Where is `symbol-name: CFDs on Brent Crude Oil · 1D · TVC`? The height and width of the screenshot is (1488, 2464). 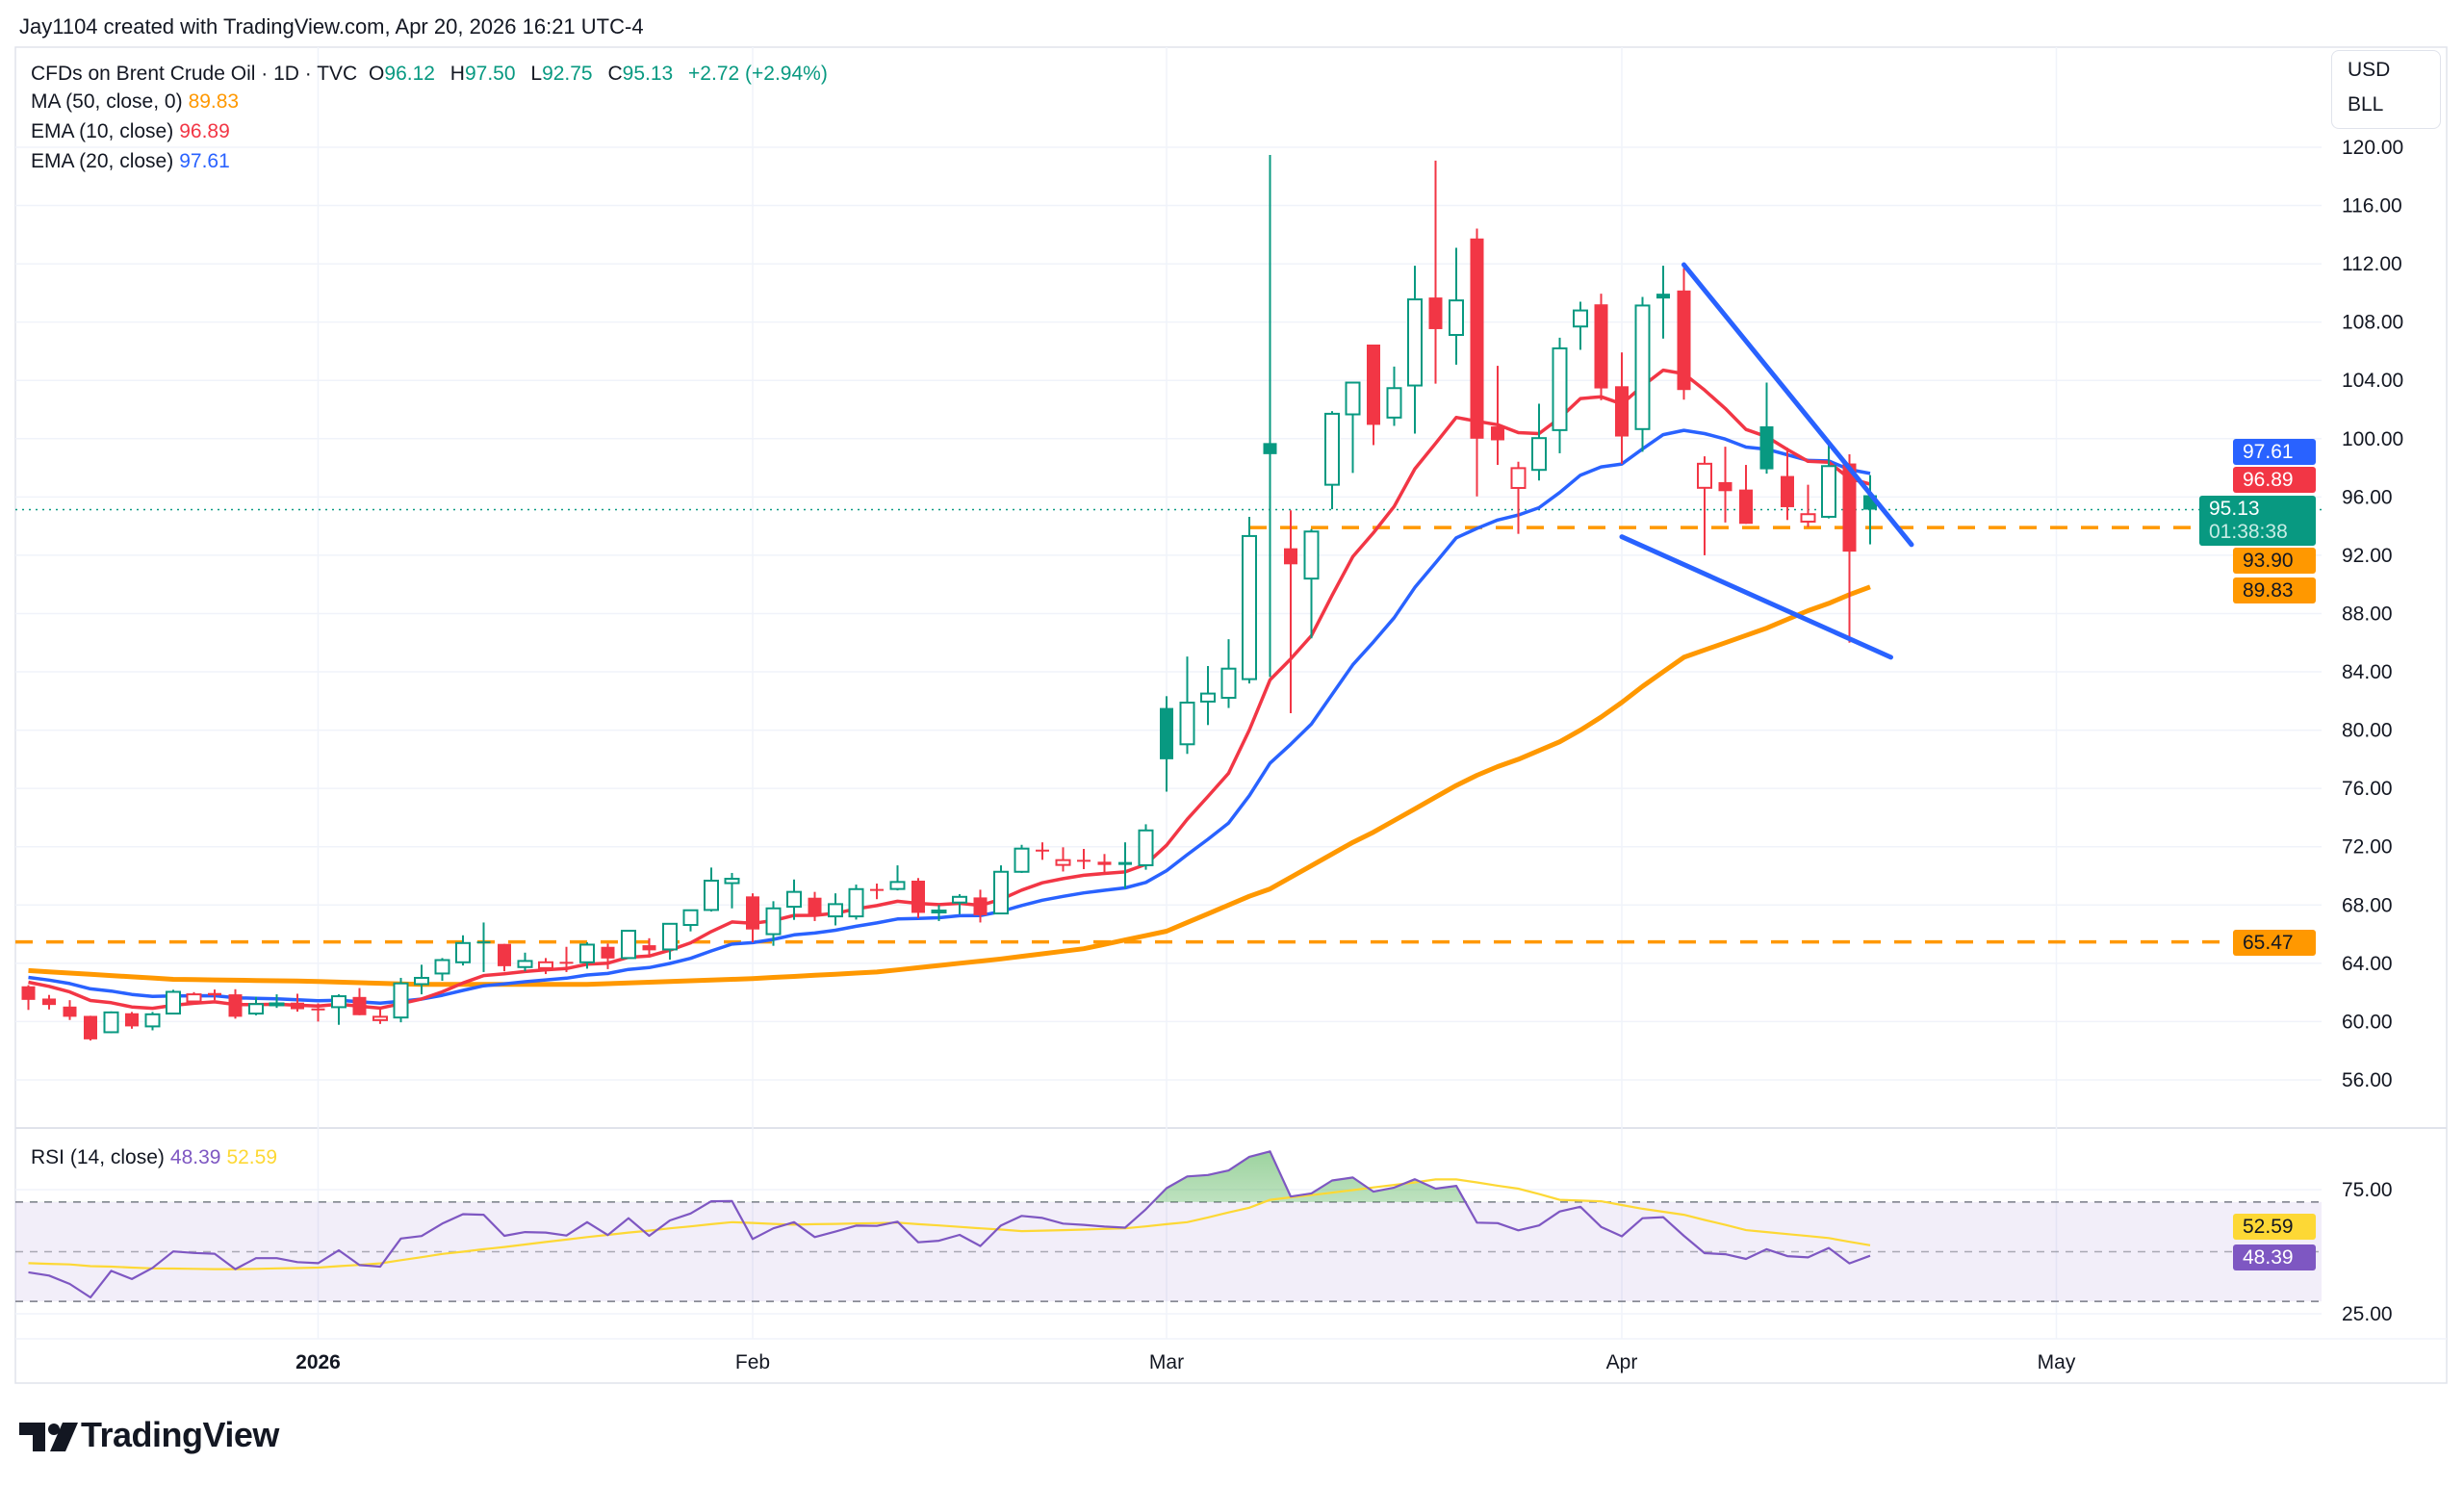
symbol-name: CFDs on Brent Crude Oil · 1D · TVC is located at coordinates (194, 74).